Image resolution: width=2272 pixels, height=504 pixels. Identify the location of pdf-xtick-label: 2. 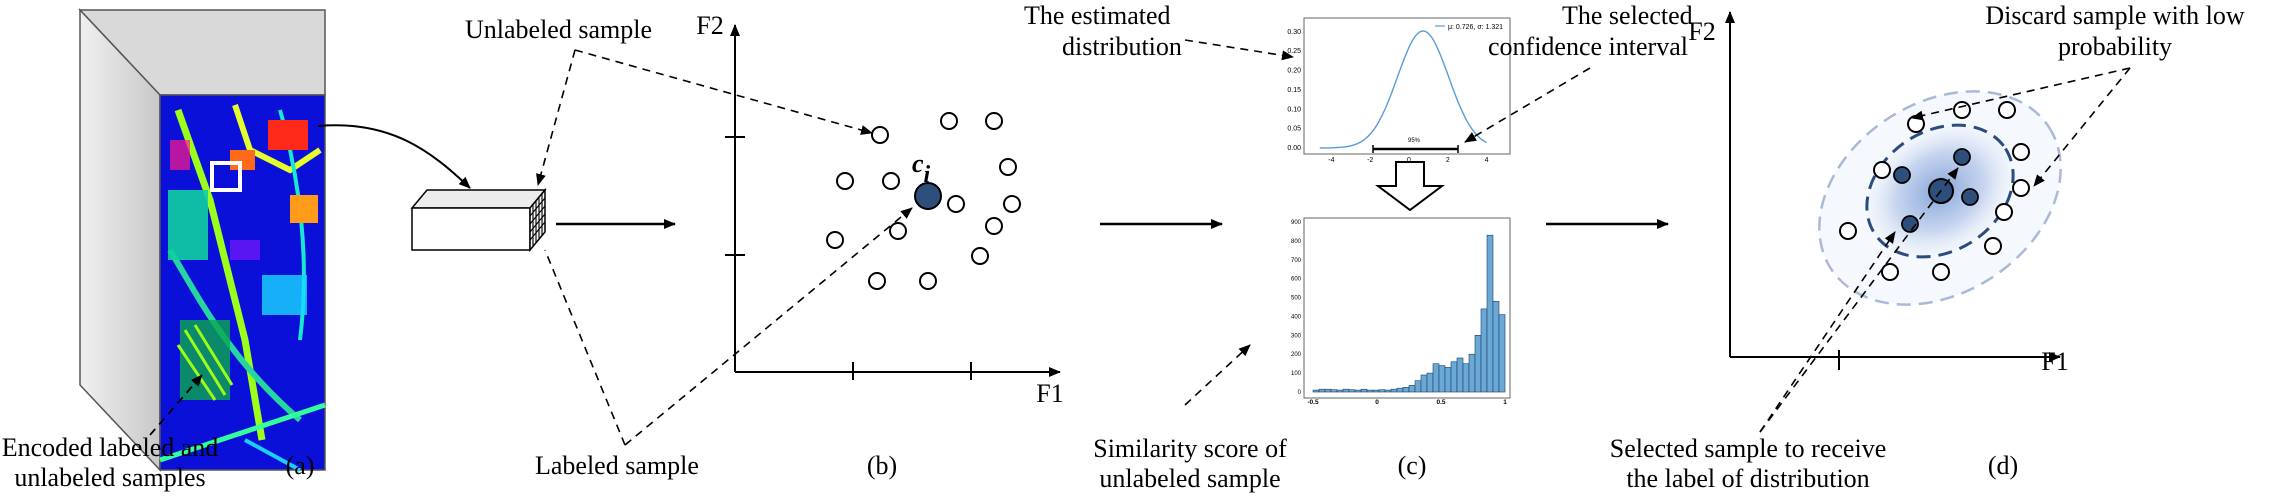
(1448, 160).